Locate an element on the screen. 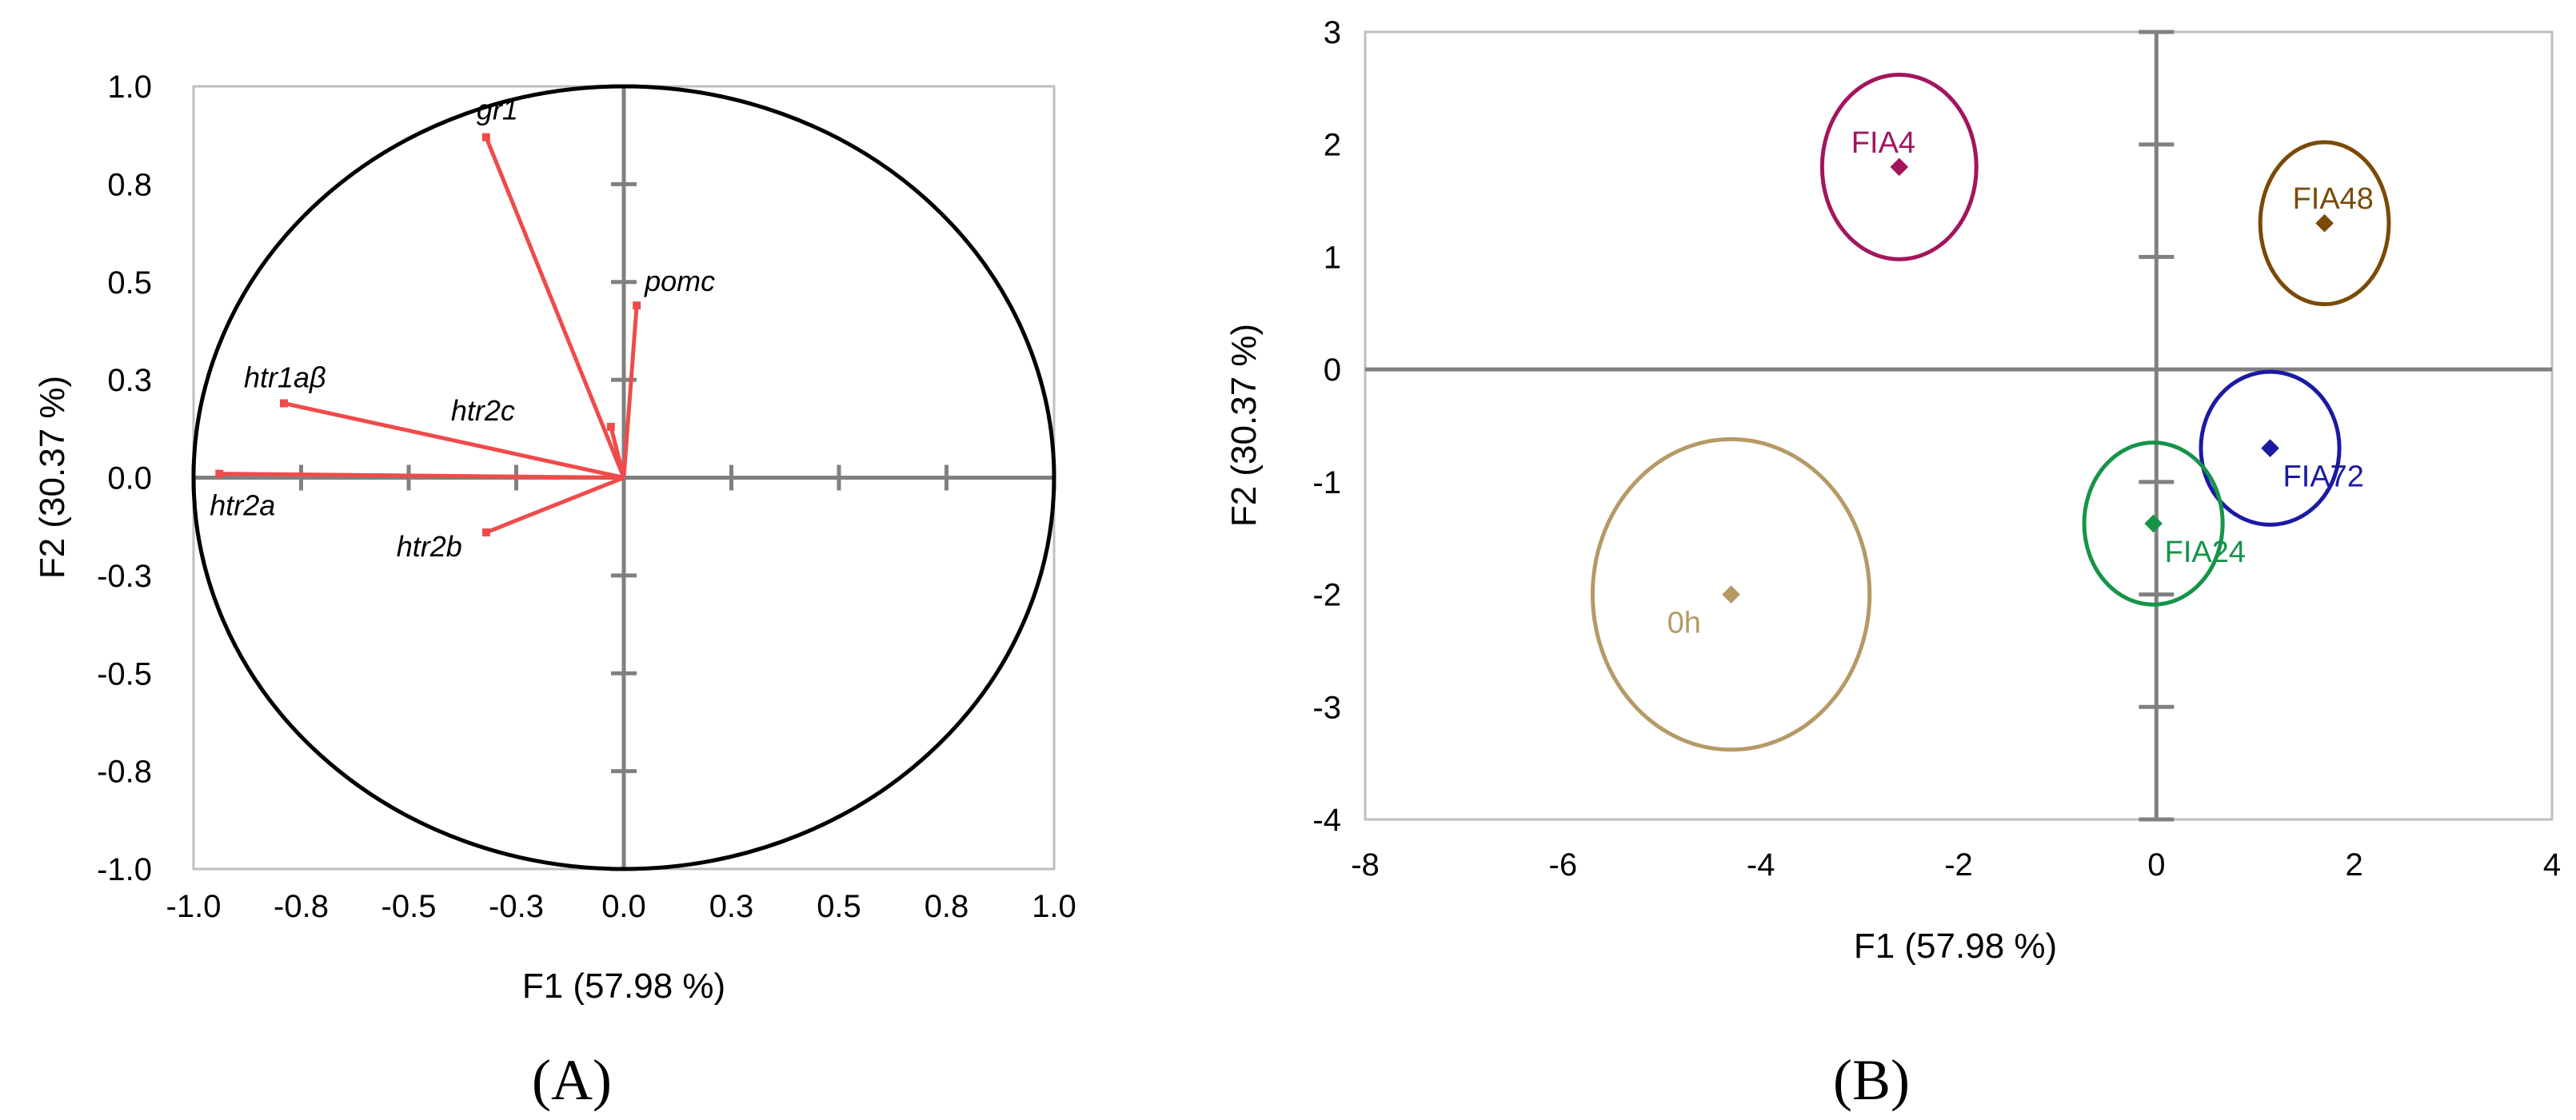 This screenshot has height=1120, width=2576. x-tick-label-a: 0.3 is located at coordinates (731, 906).